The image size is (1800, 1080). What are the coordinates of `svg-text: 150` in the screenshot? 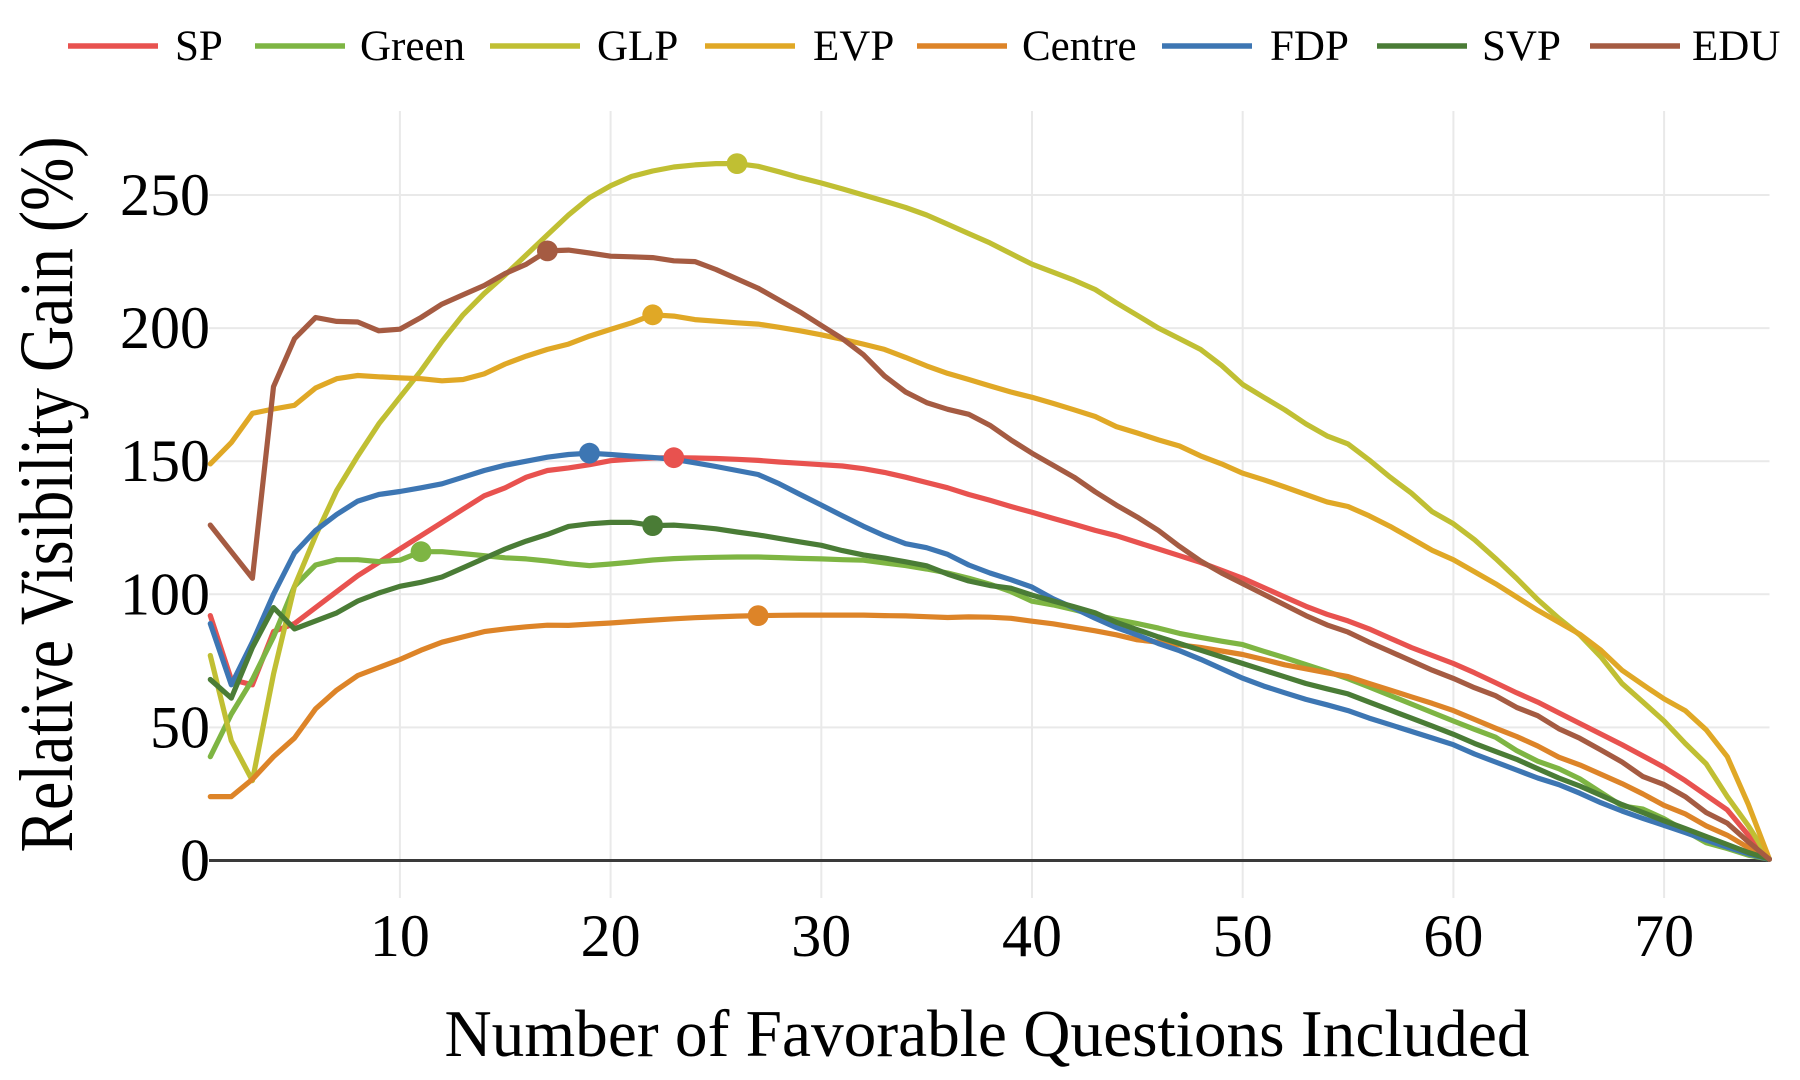 It's located at (165, 461).